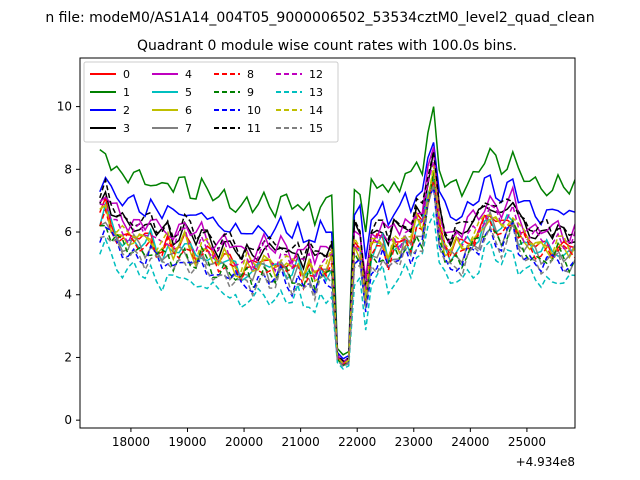 The height and width of the screenshot is (480, 640). I want to click on x-tick-label-24000: 24000, so click(470, 442).